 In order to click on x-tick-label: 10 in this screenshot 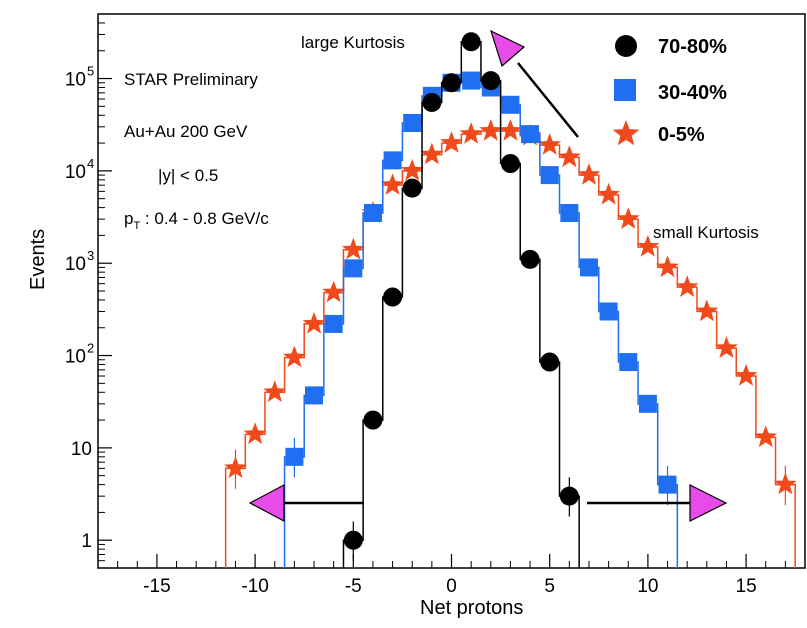, I will do `click(647, 586)`.